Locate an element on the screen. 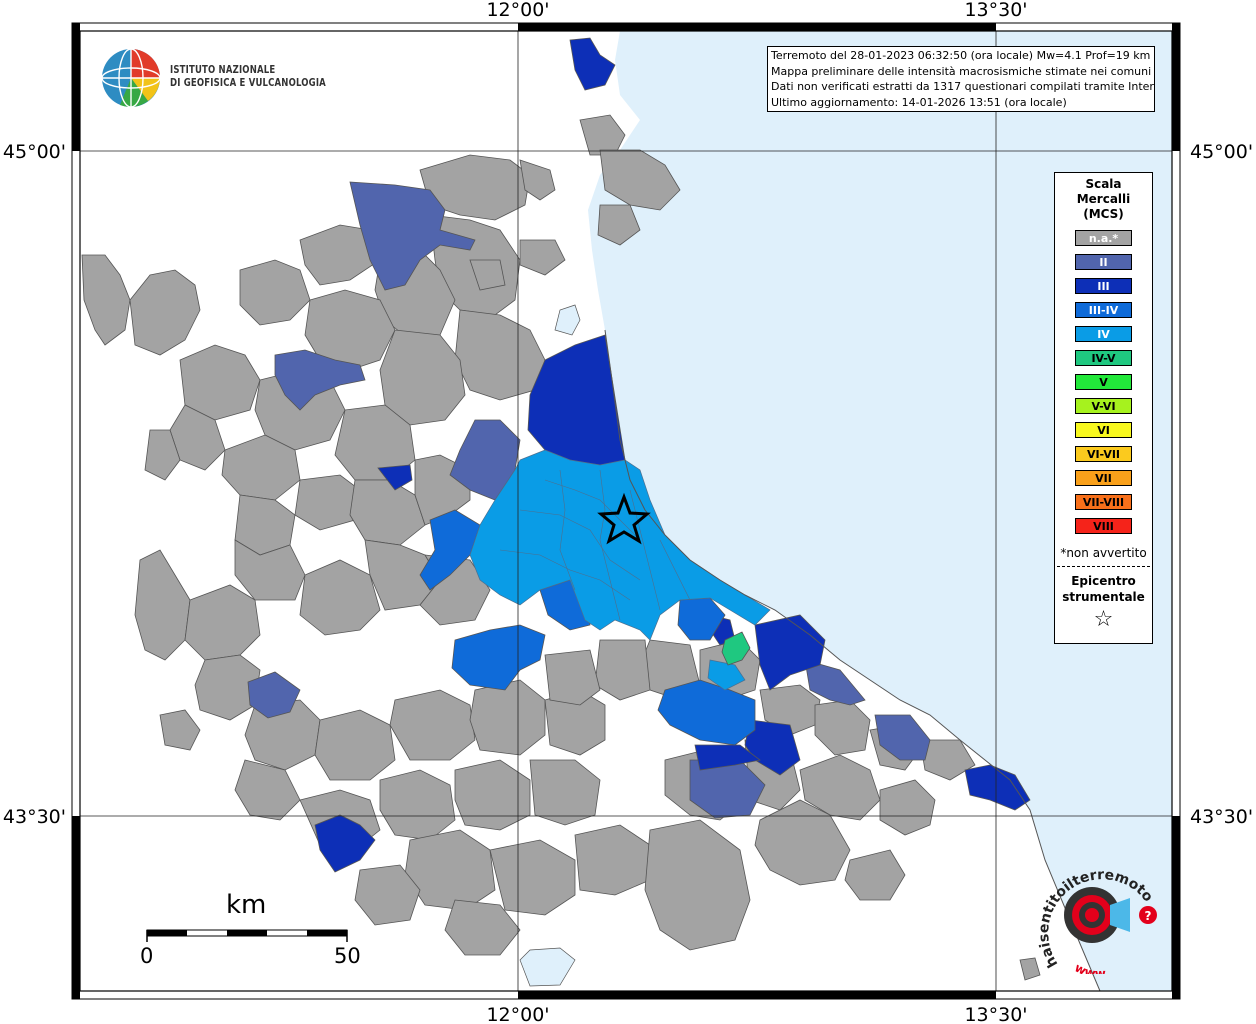 The image size is (1256, 1024). svg-text: haisentitoilterremoto.it is located at coordinates (1095, 916).